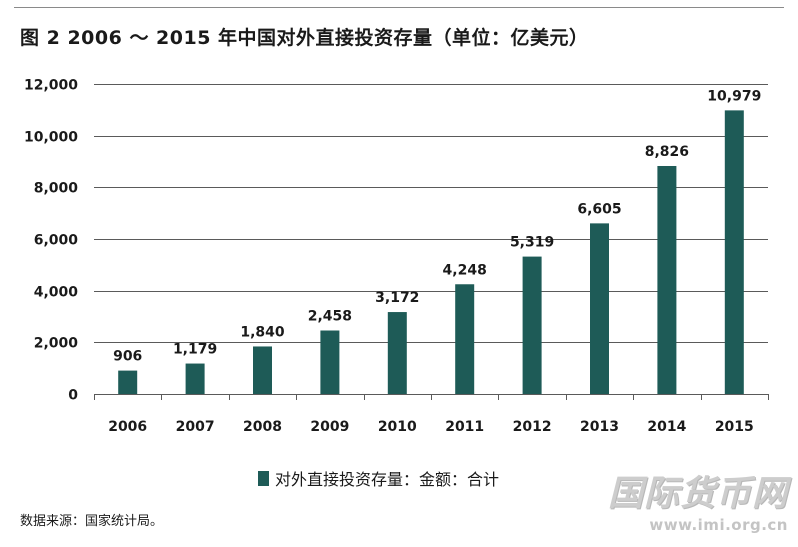 The image size is (798, 547). I want to click on watermark-logo: 国际货币网, so click(698, 493).